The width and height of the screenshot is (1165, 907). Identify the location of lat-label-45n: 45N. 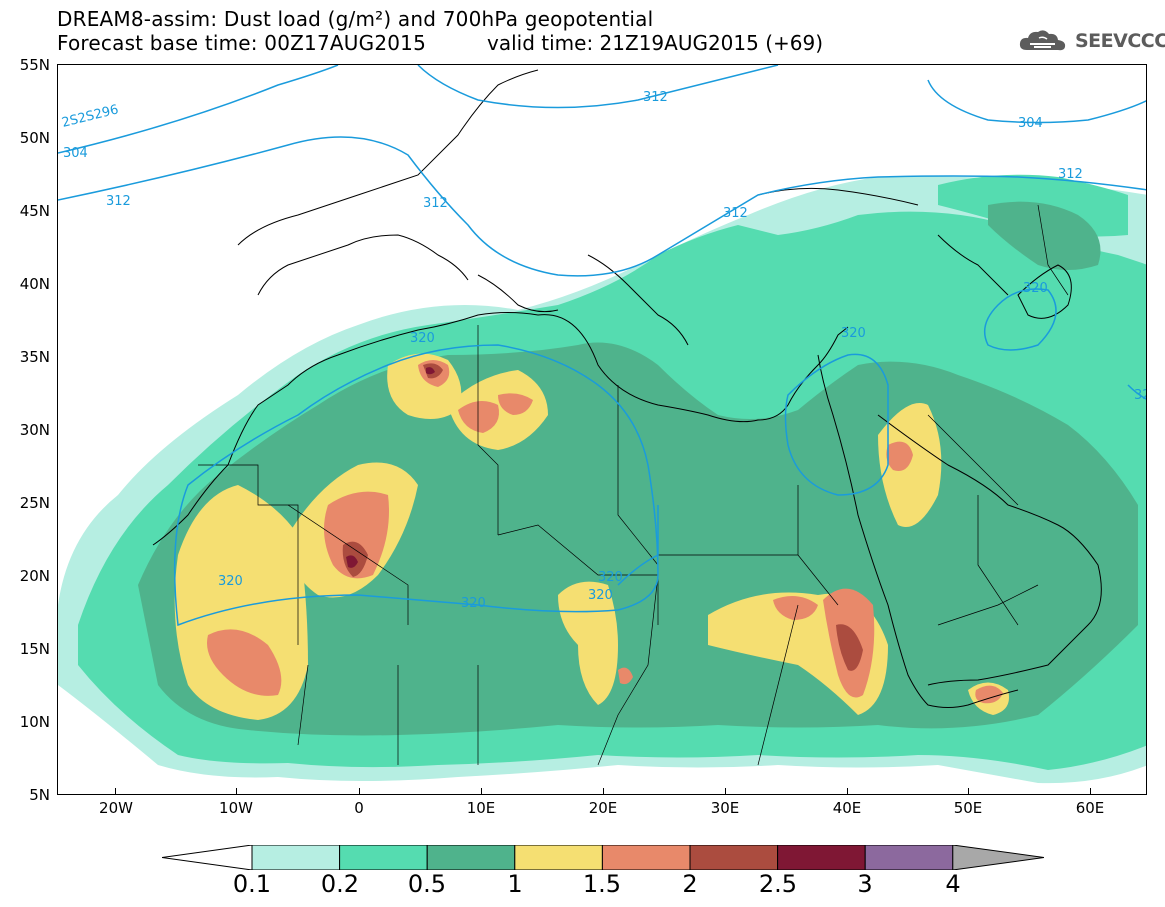
(34, 211).